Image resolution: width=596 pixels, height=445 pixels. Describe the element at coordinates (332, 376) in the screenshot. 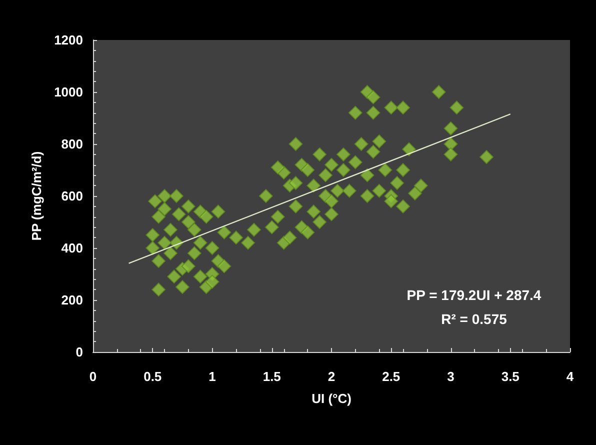

I see `x-tick-label: 2` at that location.